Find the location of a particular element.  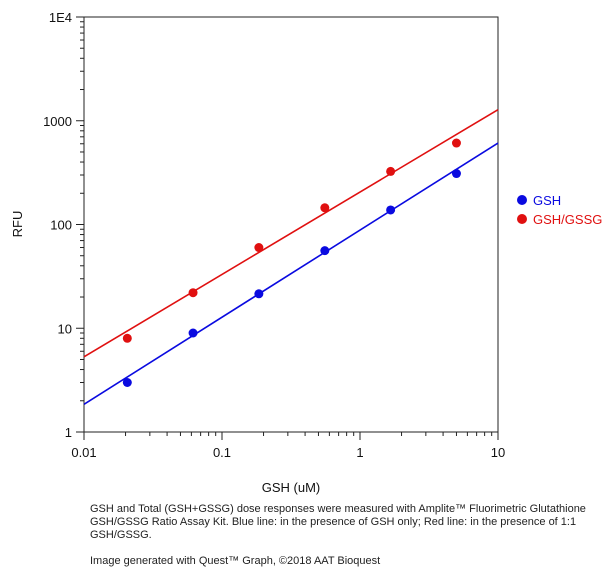

x-tick-label: 1 is located at coordinates (359, 452).